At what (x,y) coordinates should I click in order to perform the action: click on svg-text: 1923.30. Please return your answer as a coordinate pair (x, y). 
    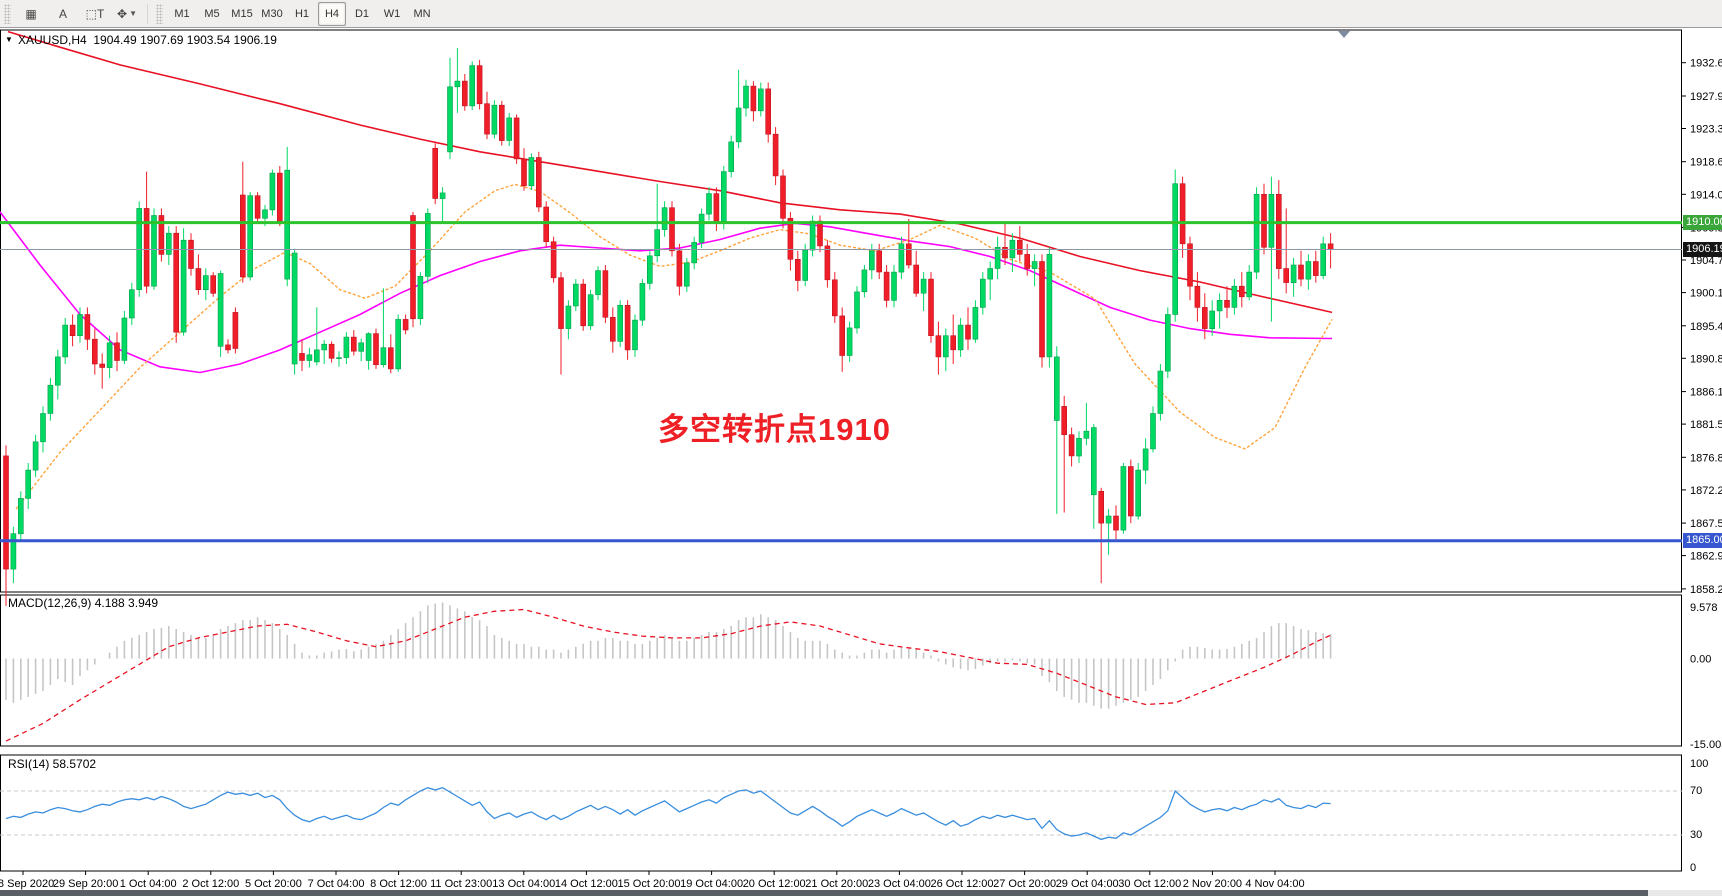
    Looking at the image, I should click on (1706, 130).